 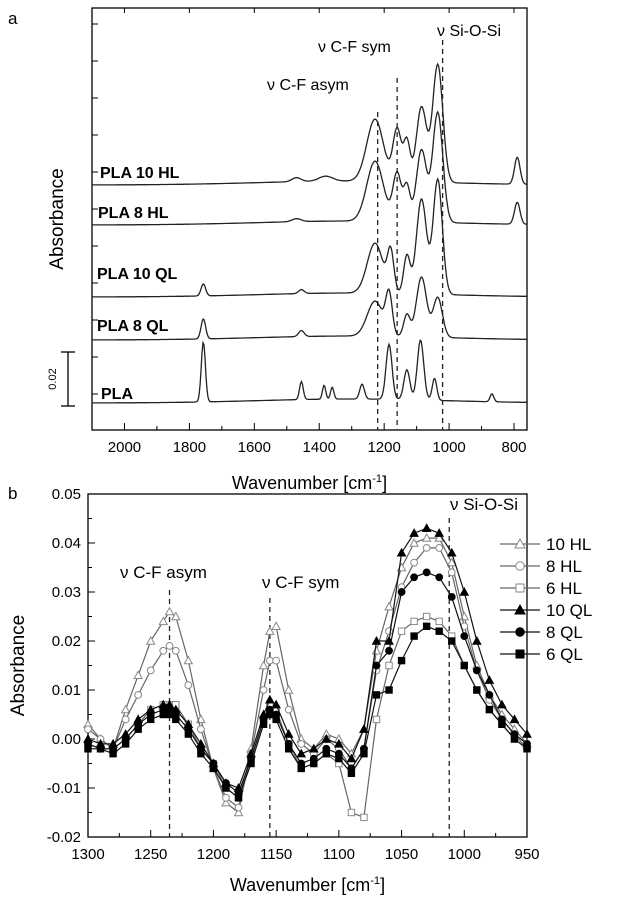 I want to click on series-6-ql, so click(x=307, y=712).